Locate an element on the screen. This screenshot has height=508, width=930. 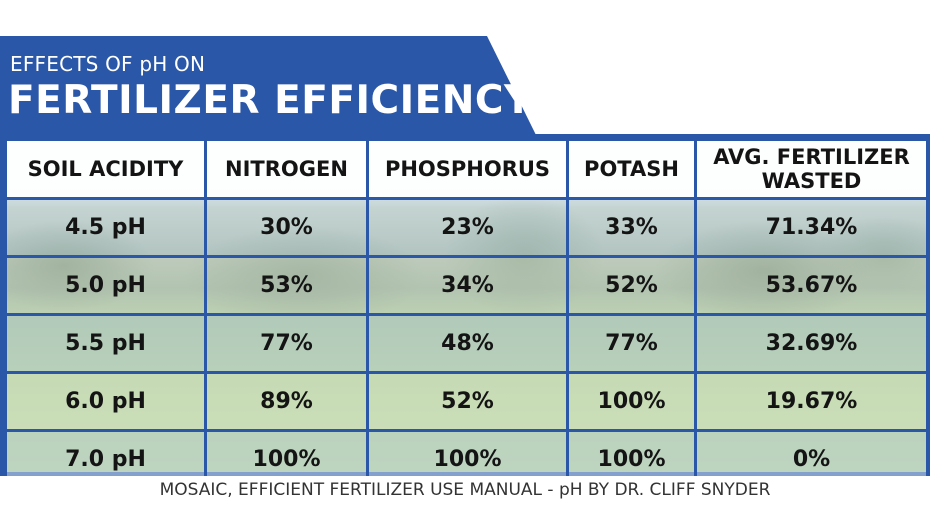
cell-phosphorus: 23% is located at coordinates (467, 227).